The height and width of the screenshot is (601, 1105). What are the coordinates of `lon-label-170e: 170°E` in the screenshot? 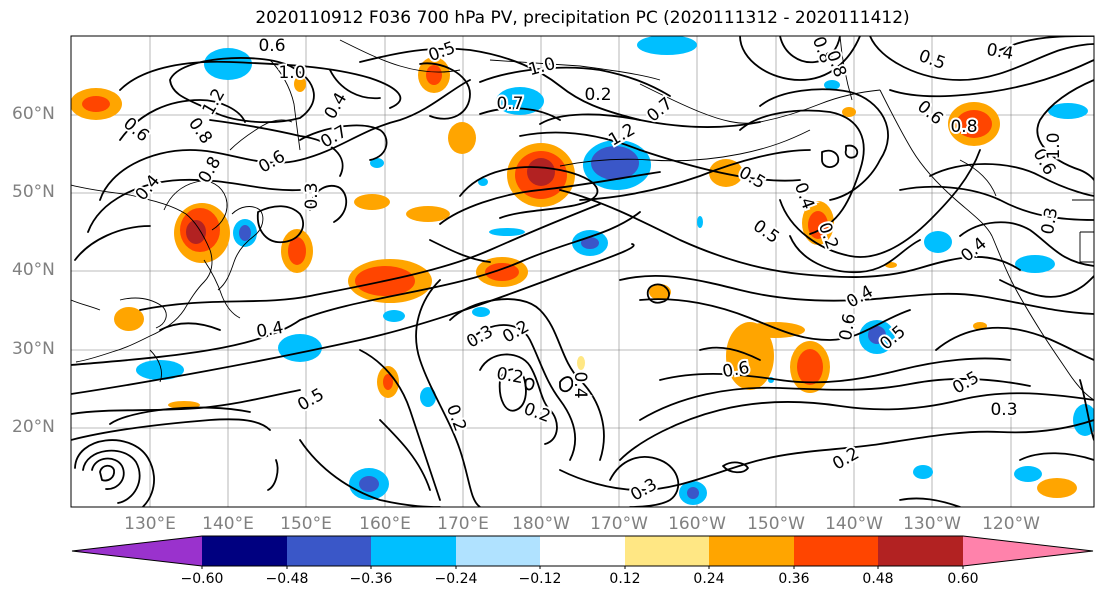 It's located at (463, 524).